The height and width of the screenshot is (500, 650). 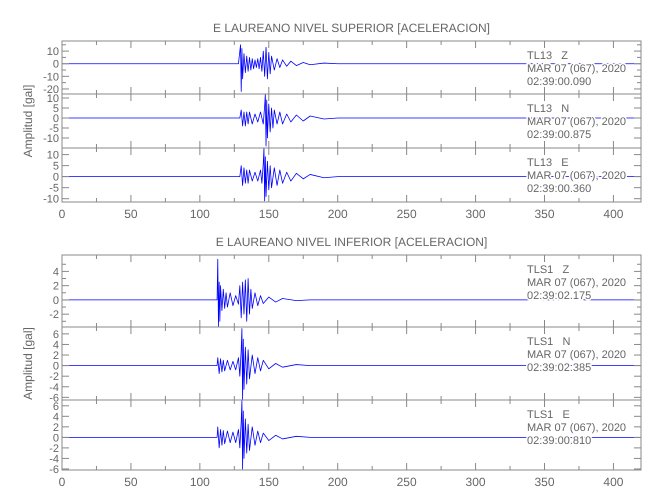 I want to click on chart-title: E LAUREANO NIVEL INFERIOR [ACELERACION], so click(x=352, y=242).